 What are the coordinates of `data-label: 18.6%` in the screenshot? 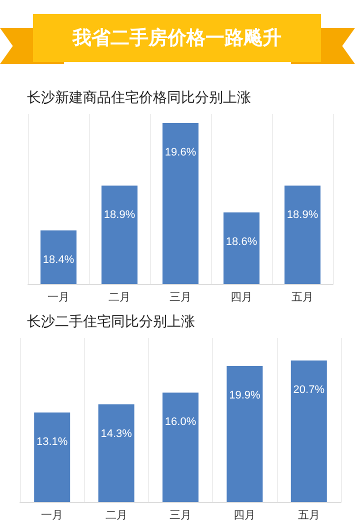 It's located at (242, 242).